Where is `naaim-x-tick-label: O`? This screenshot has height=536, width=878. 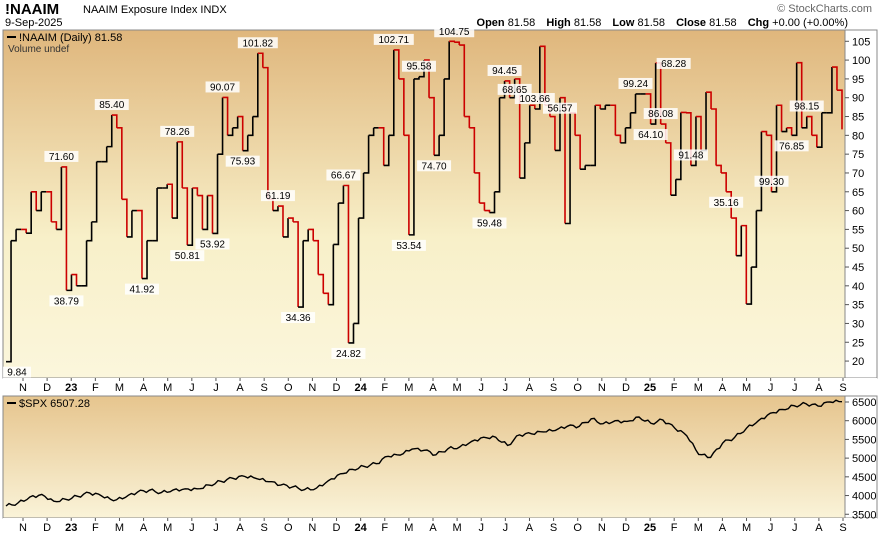
naaim-x-tick-label: O is located at coordinates (288, 388).